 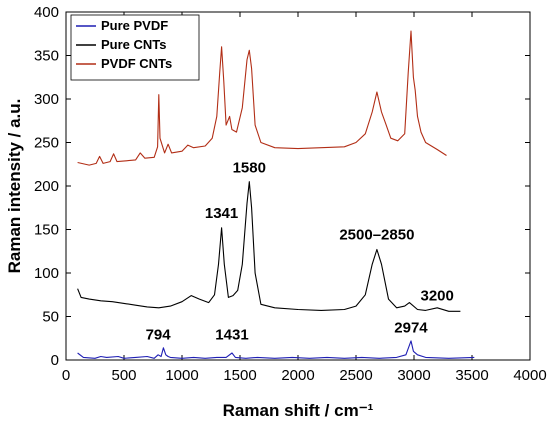 I want to click on peak-annotation: 794, so click(x=159, y=335).